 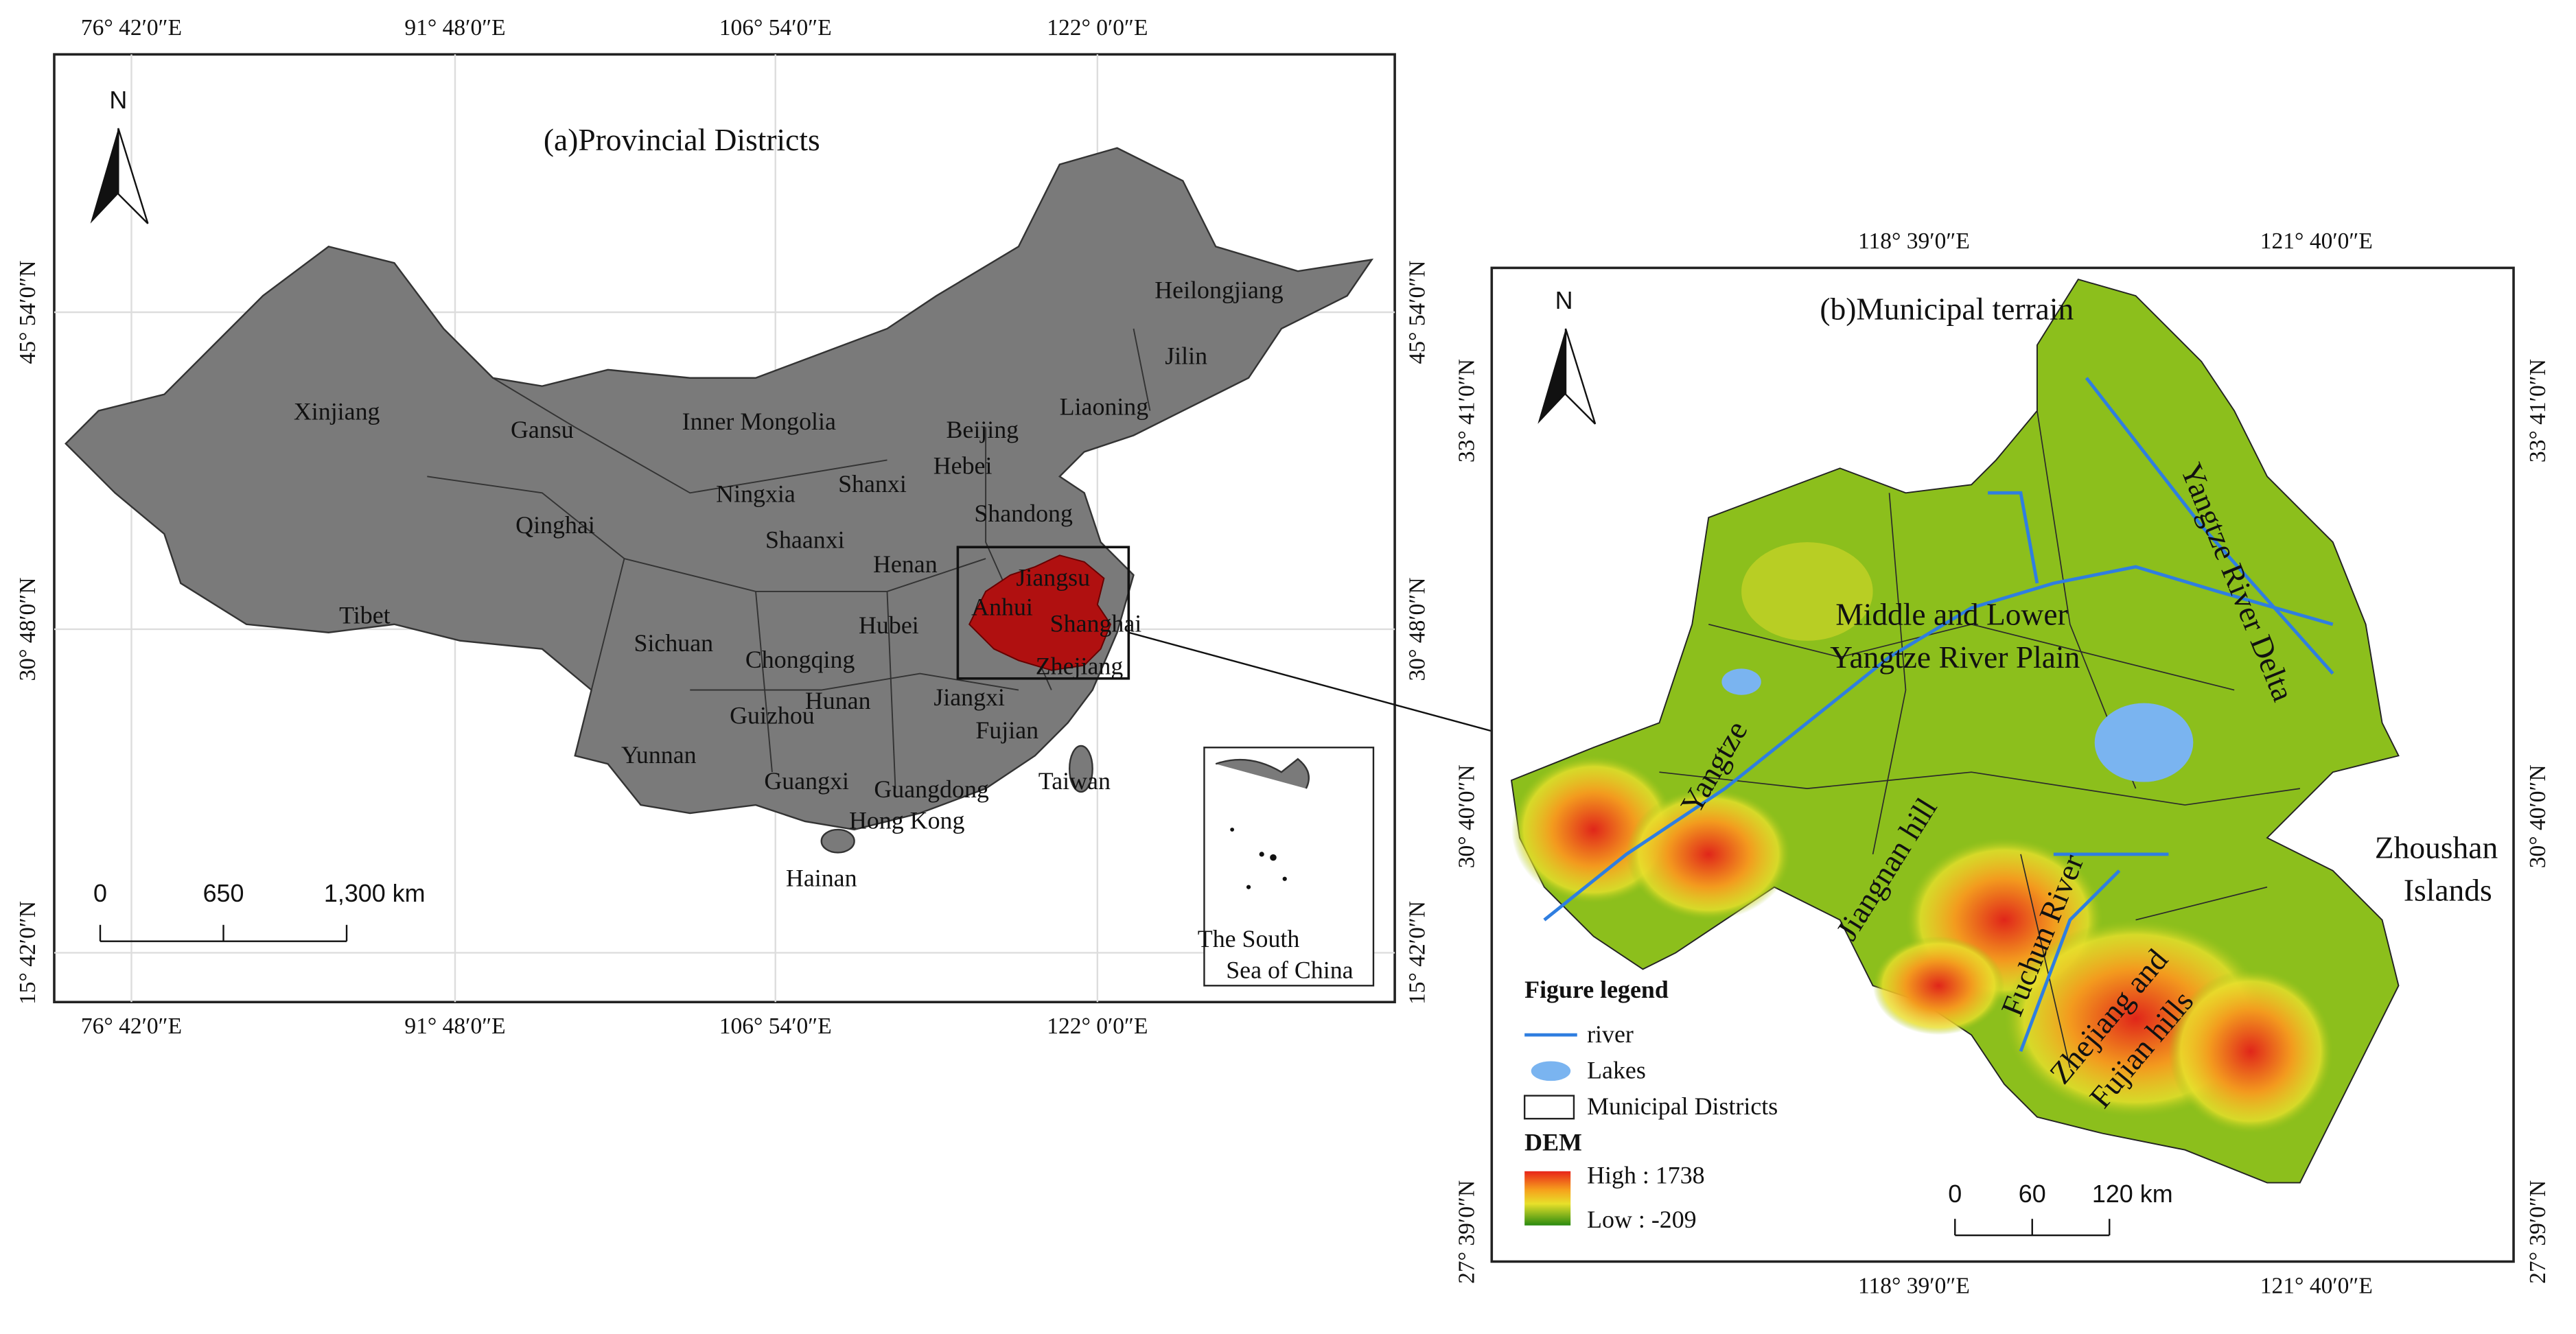 What do you see at coordinates (27, 312) in the screenshot?
I see `lat-label: 45° 54′0″N` at bounding box center [27, 312].